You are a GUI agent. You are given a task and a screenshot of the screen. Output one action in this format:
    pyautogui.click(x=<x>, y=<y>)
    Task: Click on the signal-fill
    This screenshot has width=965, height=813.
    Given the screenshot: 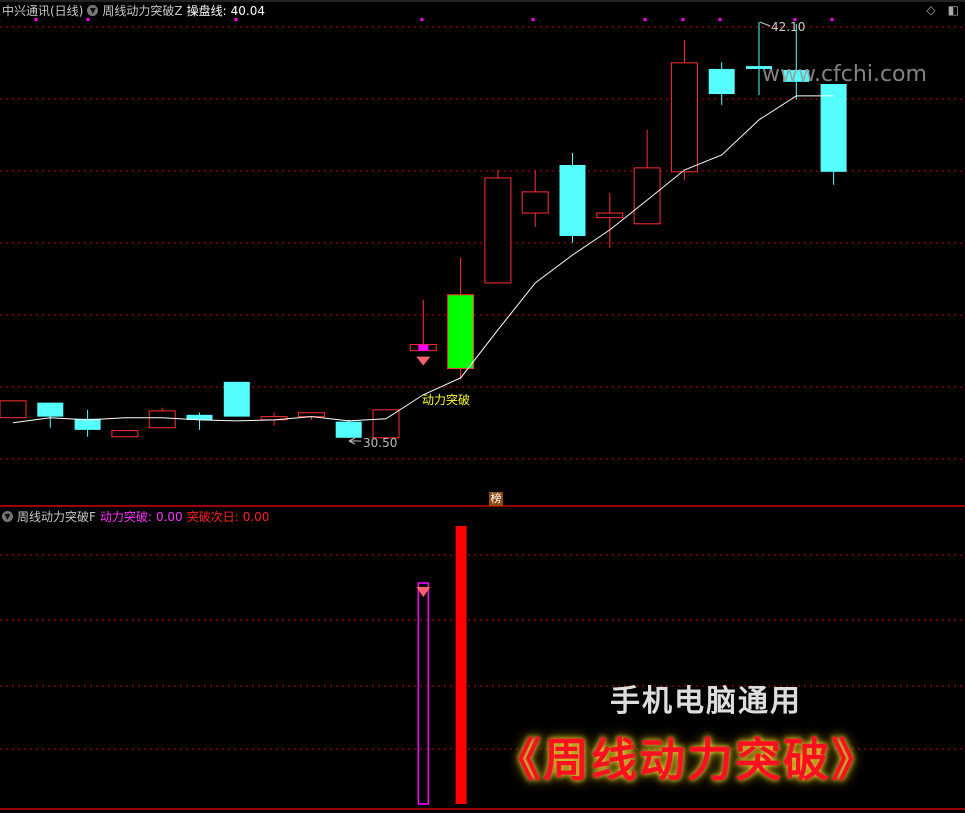 What is the action you would take?
    pyautogui.click(x=423, y=347)
    